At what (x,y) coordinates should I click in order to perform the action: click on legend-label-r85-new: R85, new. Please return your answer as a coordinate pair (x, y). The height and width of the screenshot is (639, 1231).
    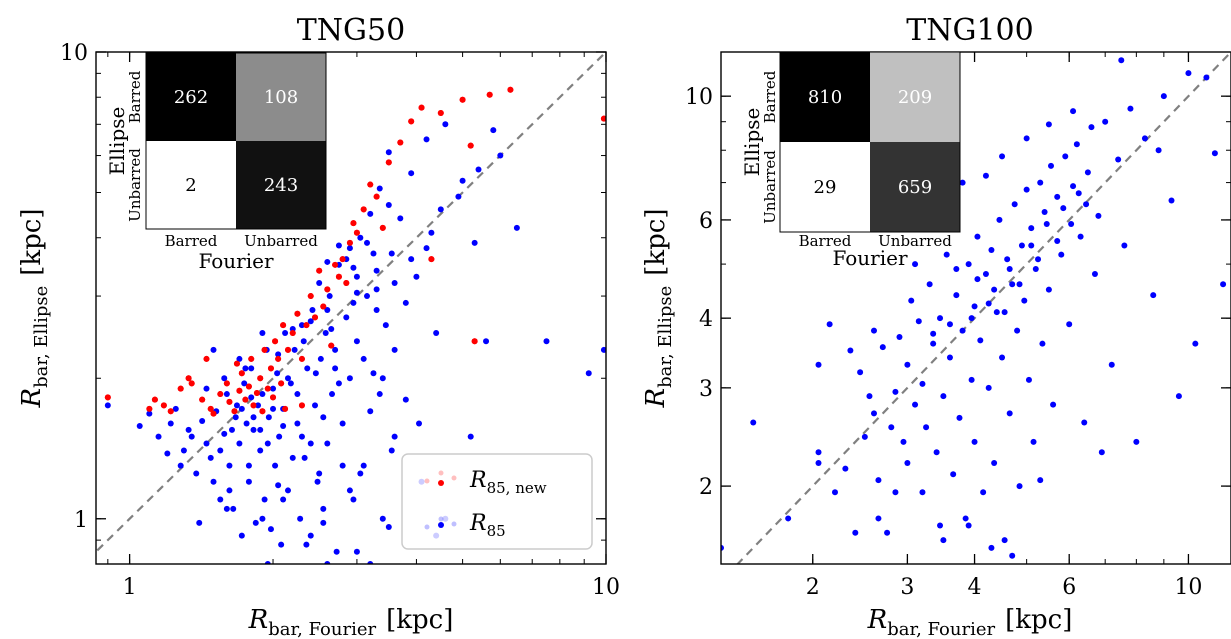
    Looking at the image, I should click on (508, 482).